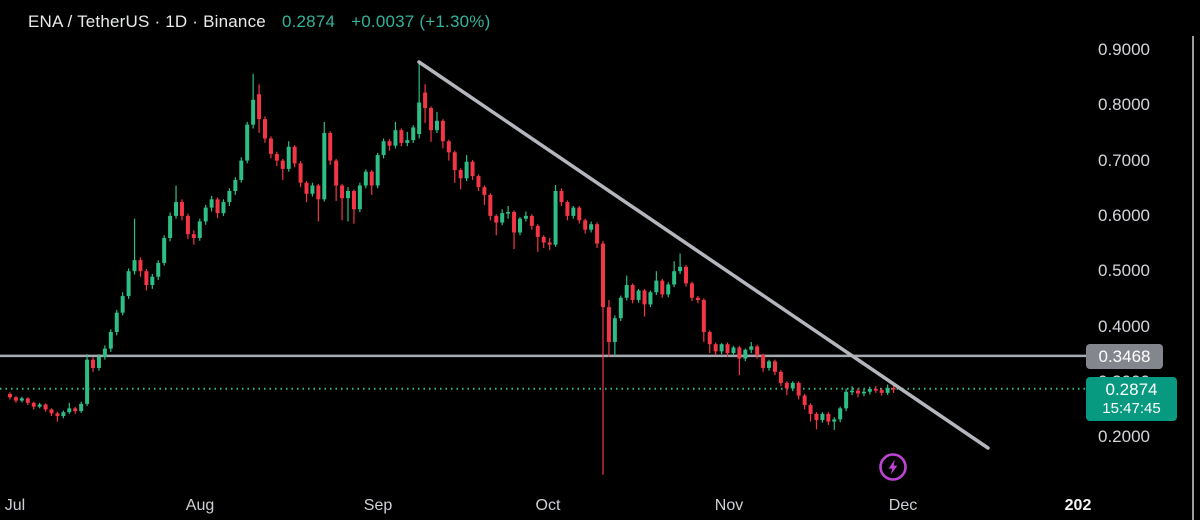  I want to click on candle-countdown-timer: 15:47:45, so click(1131, 408).